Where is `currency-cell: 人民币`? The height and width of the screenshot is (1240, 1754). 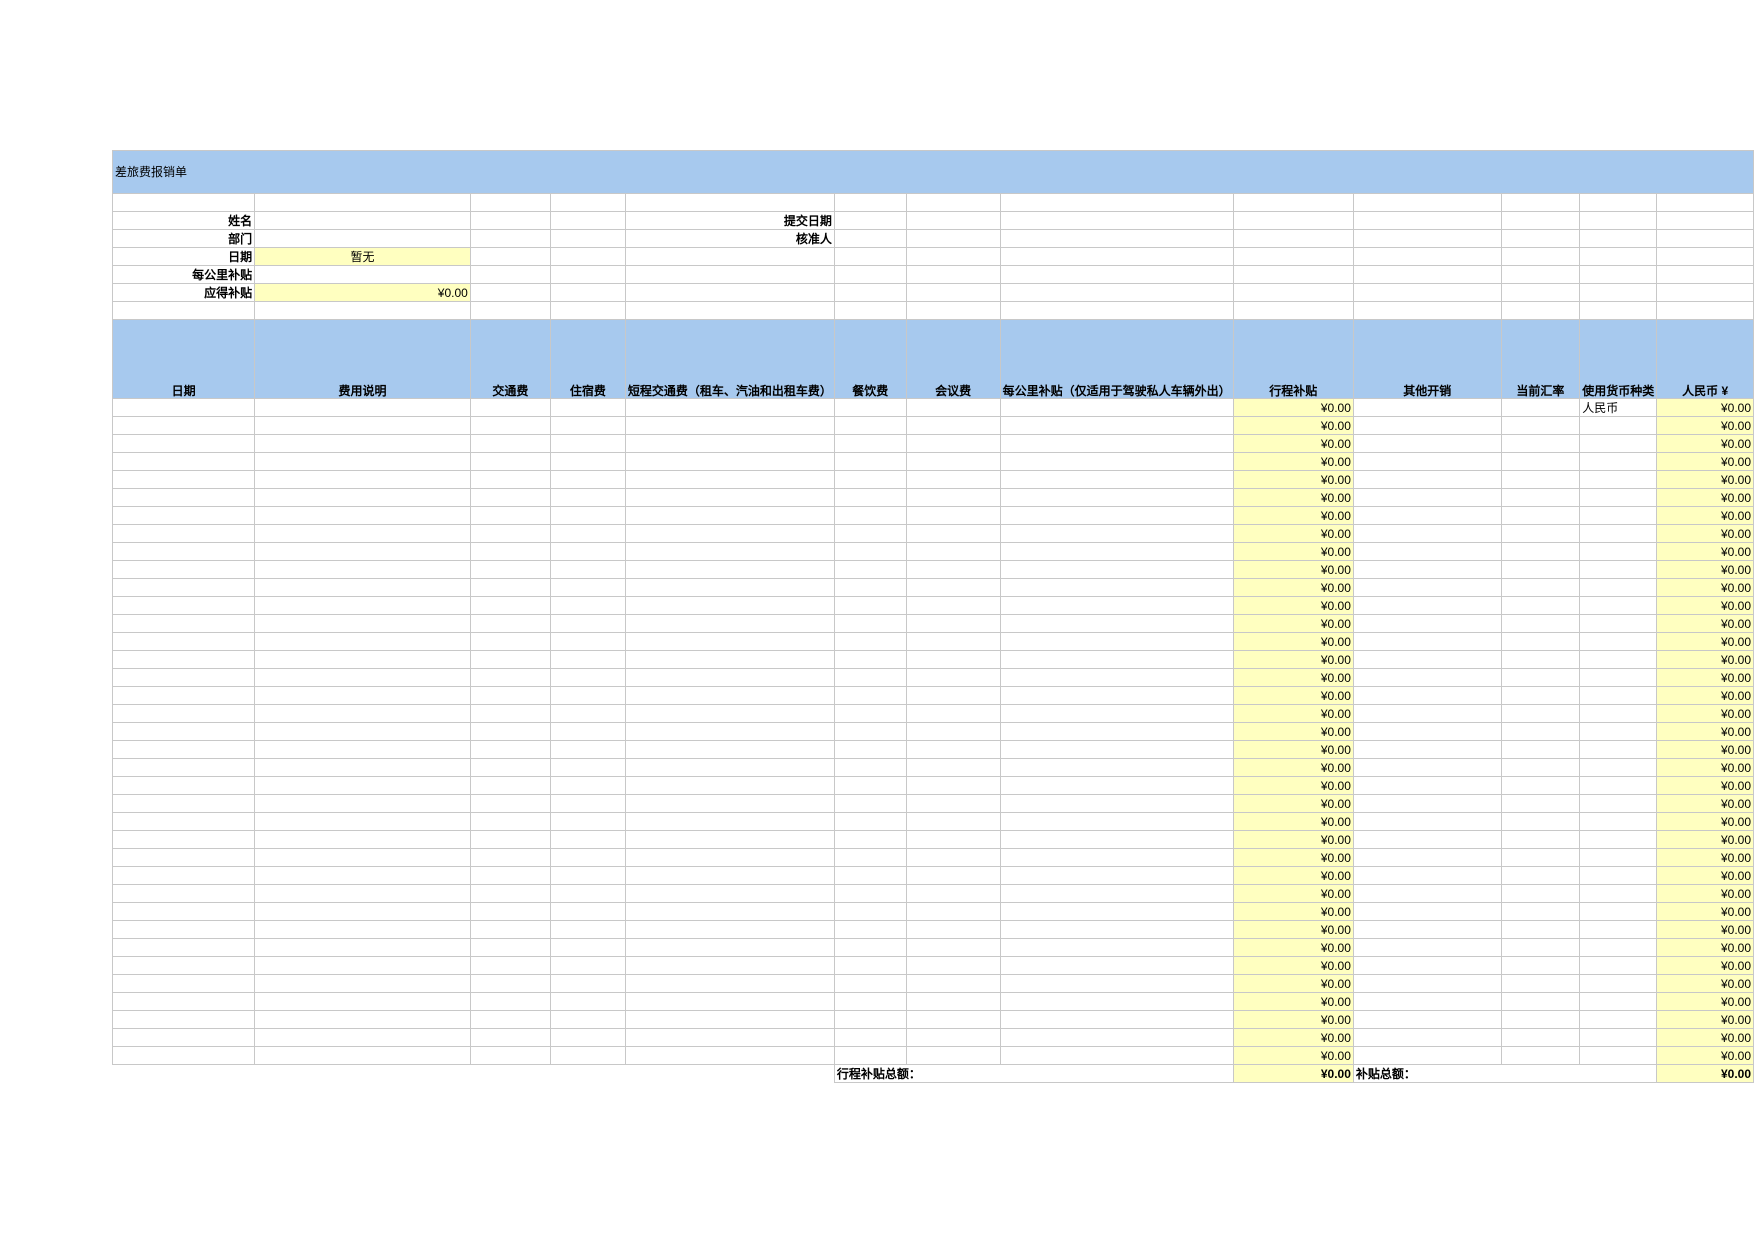 currency-cell: 人民币 is located at coordinates (1618, 407).